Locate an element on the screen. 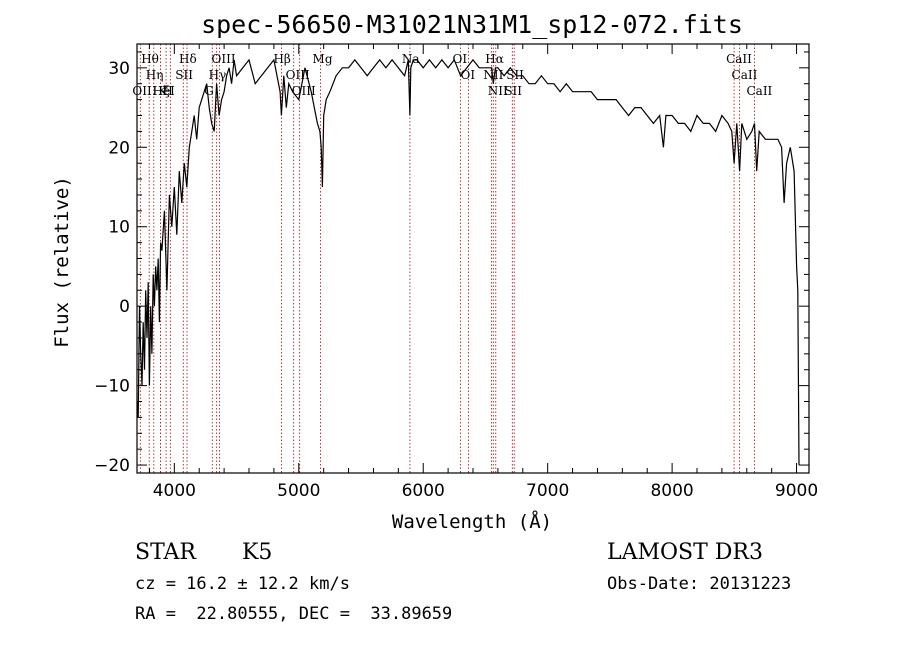 The width and height of the screenshot is (900, 649). spectral-line-label: Na is located at coordinates (411, 59).